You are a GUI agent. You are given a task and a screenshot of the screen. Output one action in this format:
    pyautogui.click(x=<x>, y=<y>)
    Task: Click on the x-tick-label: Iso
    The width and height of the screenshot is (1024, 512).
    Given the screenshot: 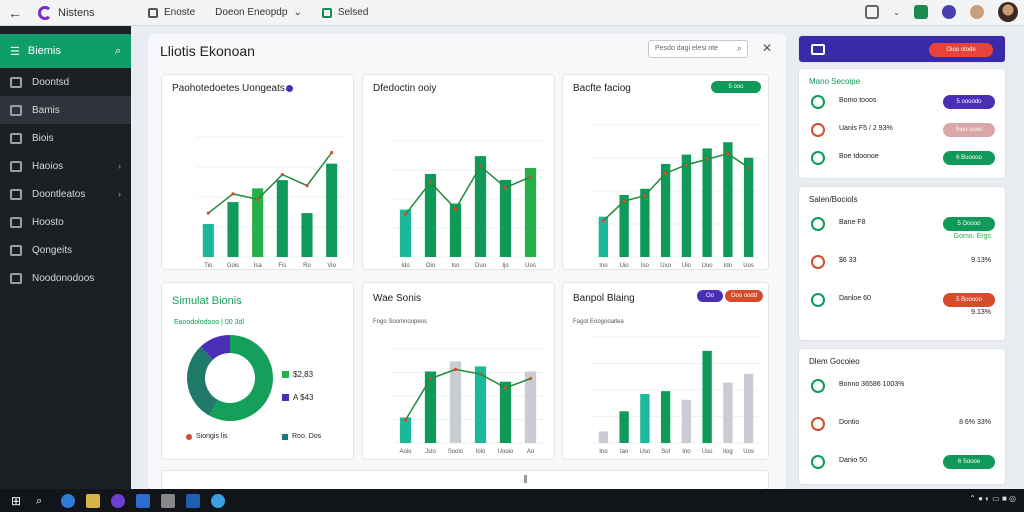 What is the action you would take?
    pyautogui.click(x=455, y=266)
    